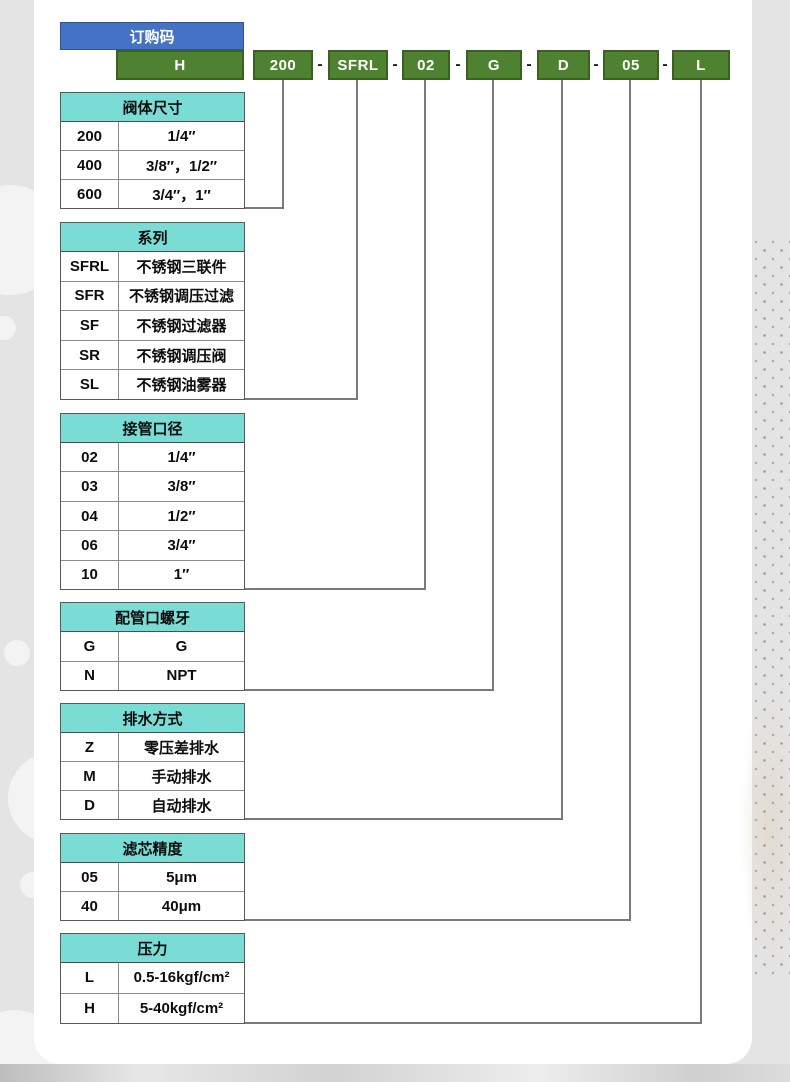  What do you see at coordinates (152, 718) in the screenshot?
I see `spec-table-title: 排水方式` at bounding box center [152, 718].